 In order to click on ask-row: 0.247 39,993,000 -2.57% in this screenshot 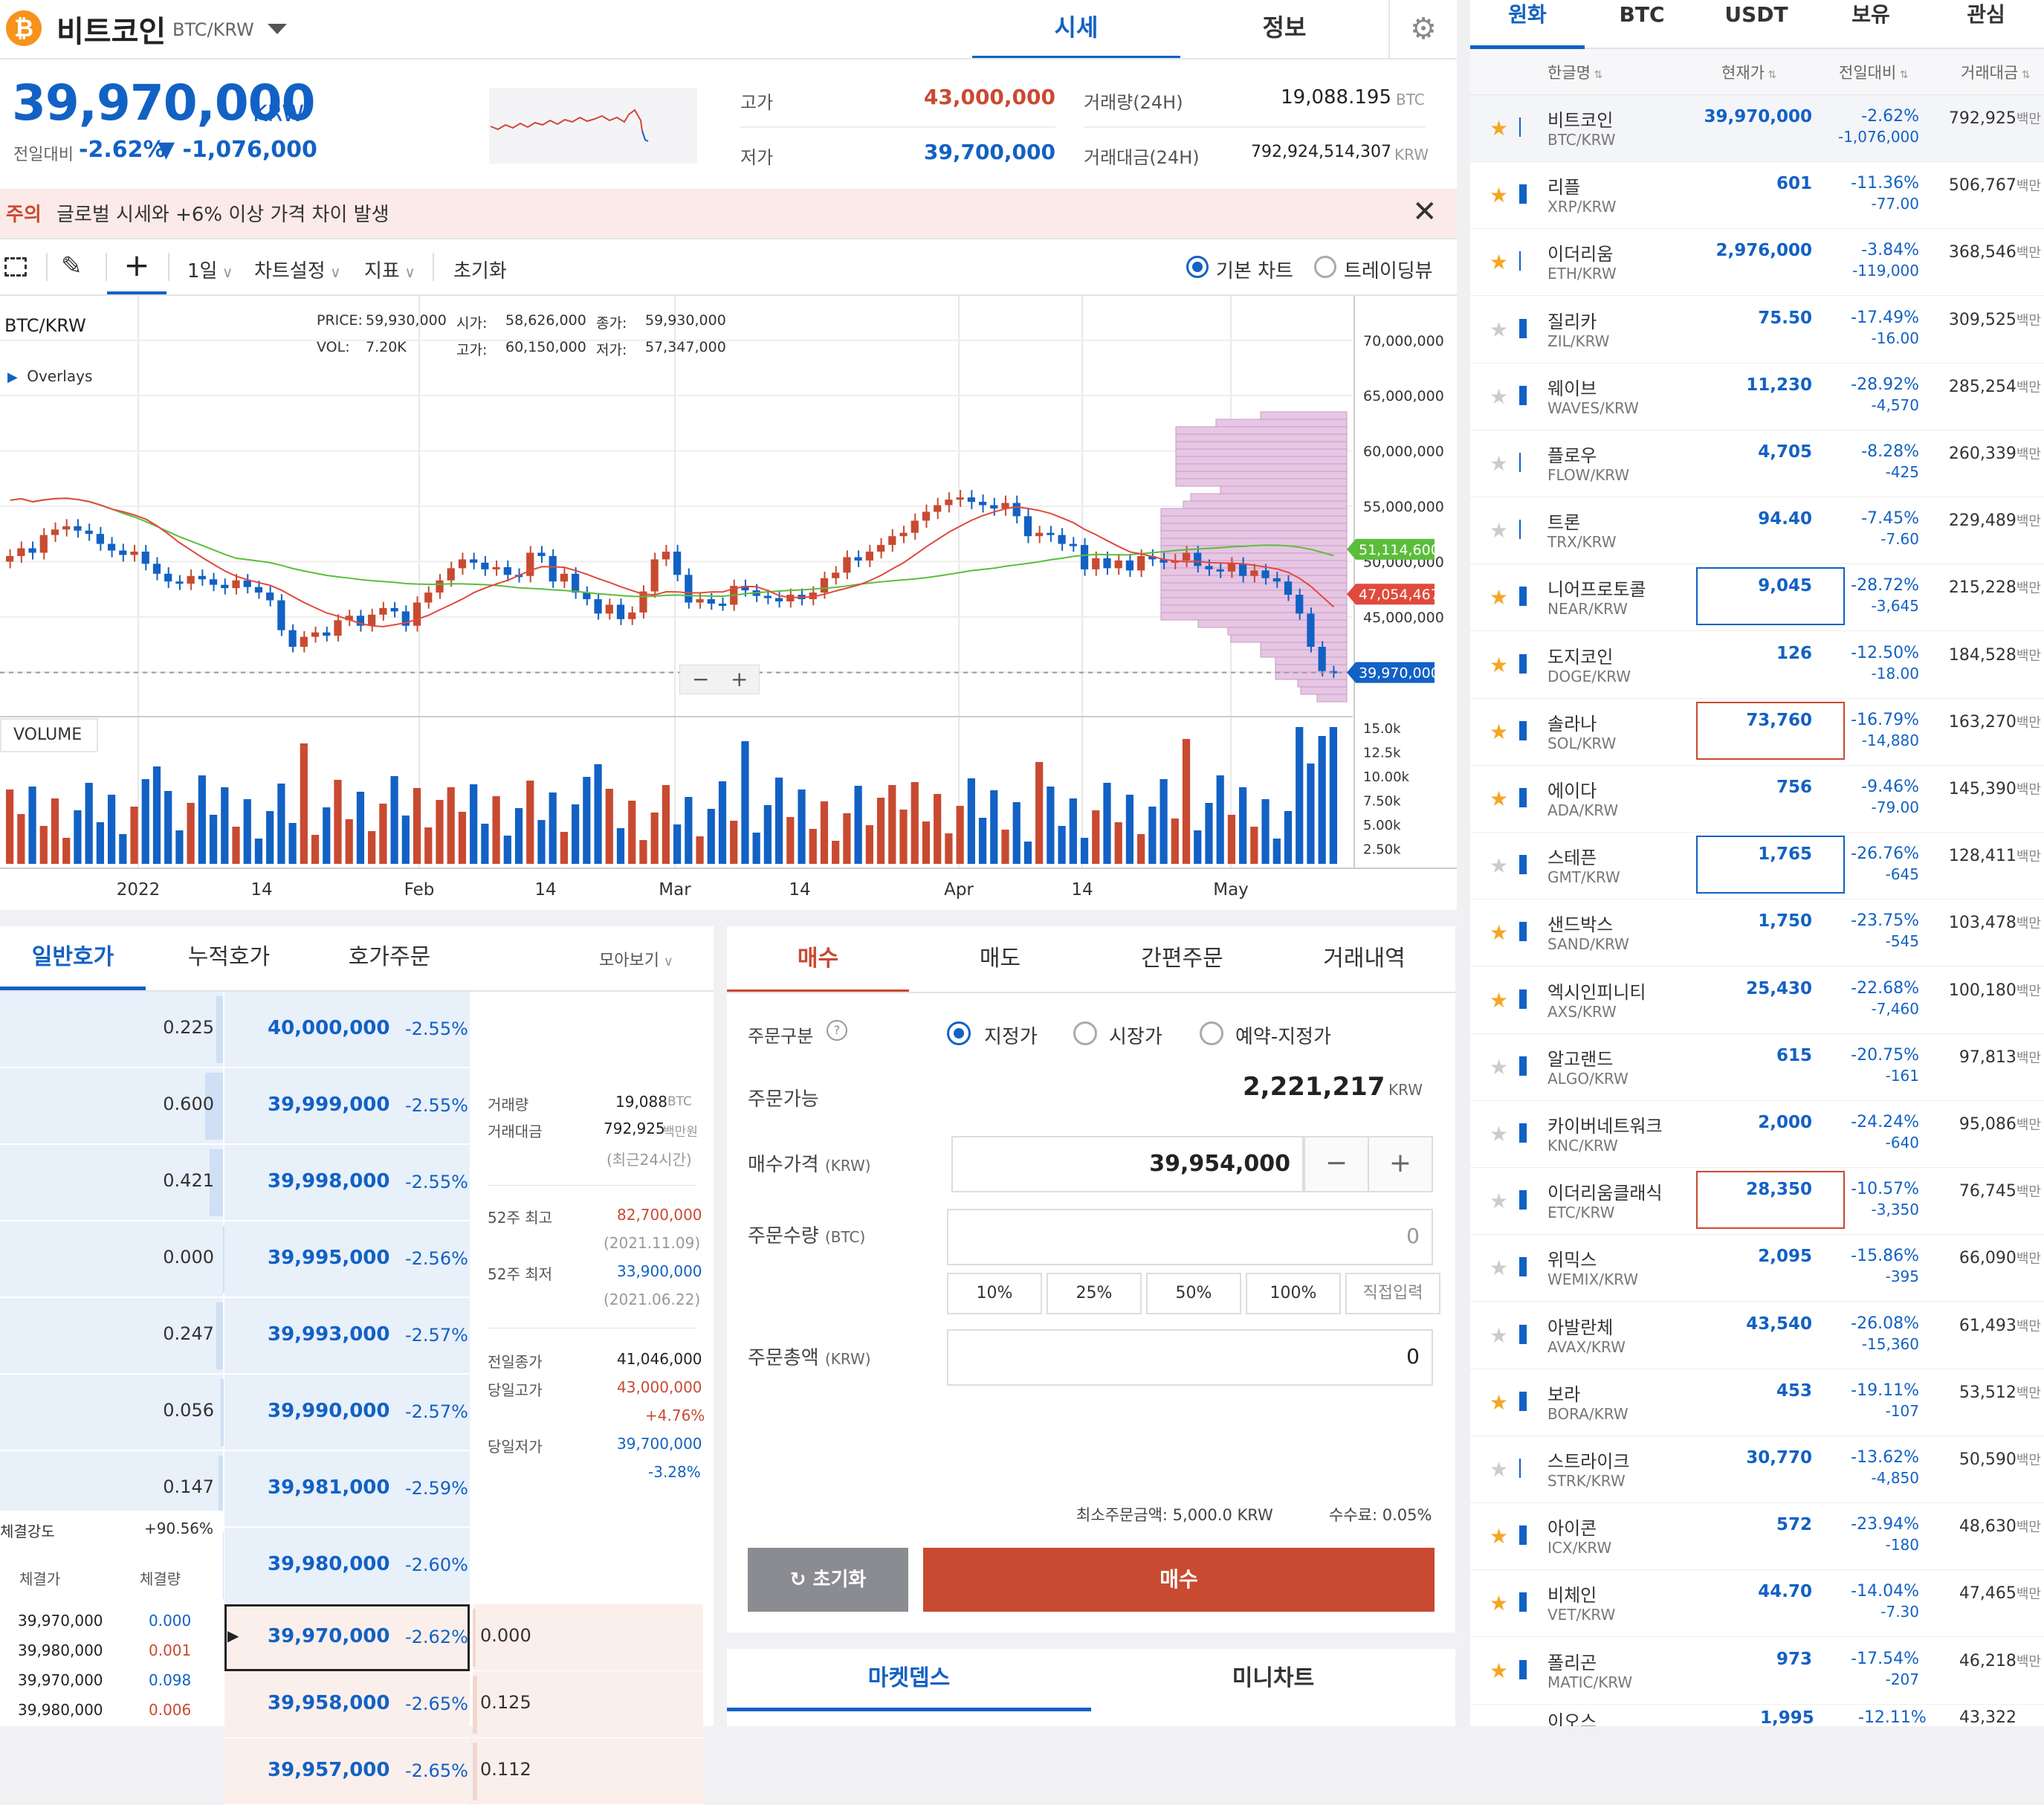, I will do `click(357, 1336)`.